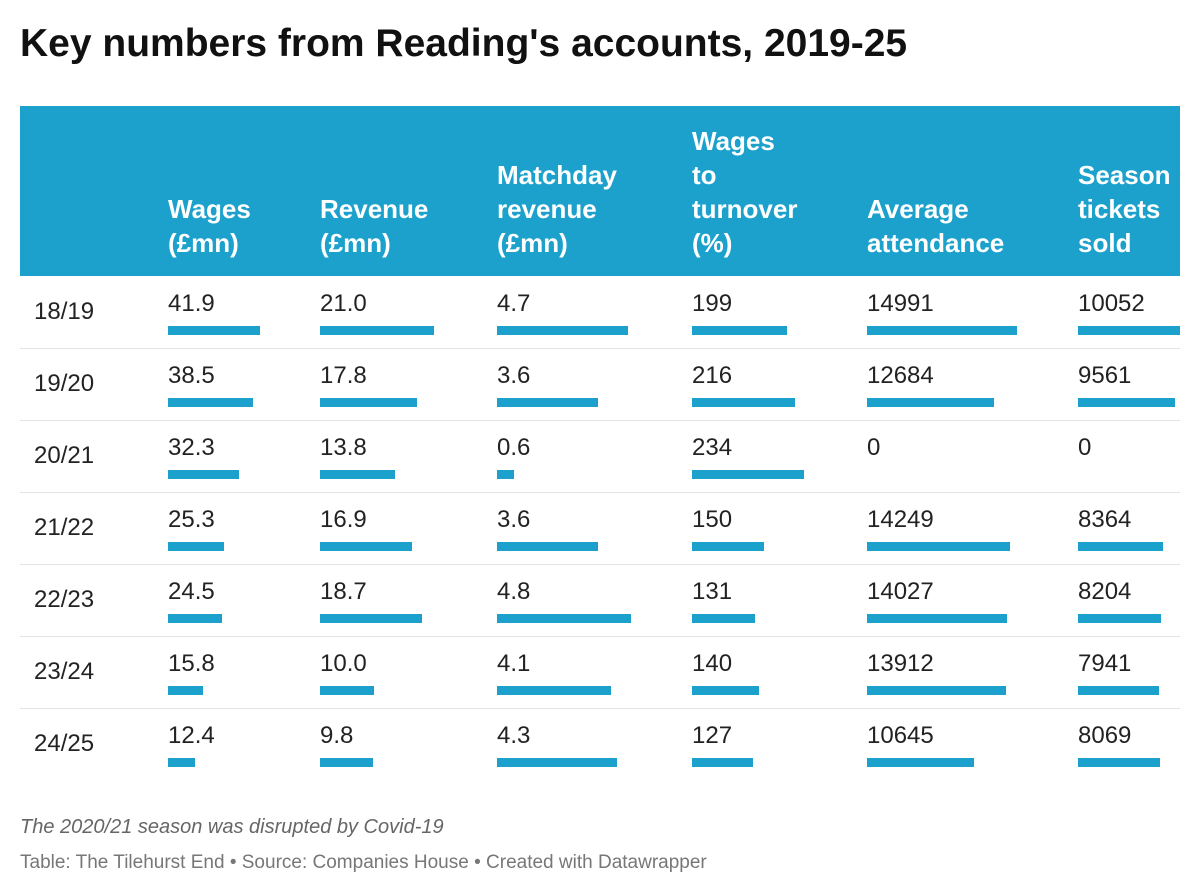 The width and height of the screenshot is (1200, 896). Describe the element at coordinates (64, 671) in the screenshot. I see `season-label: 23/24` at that location.